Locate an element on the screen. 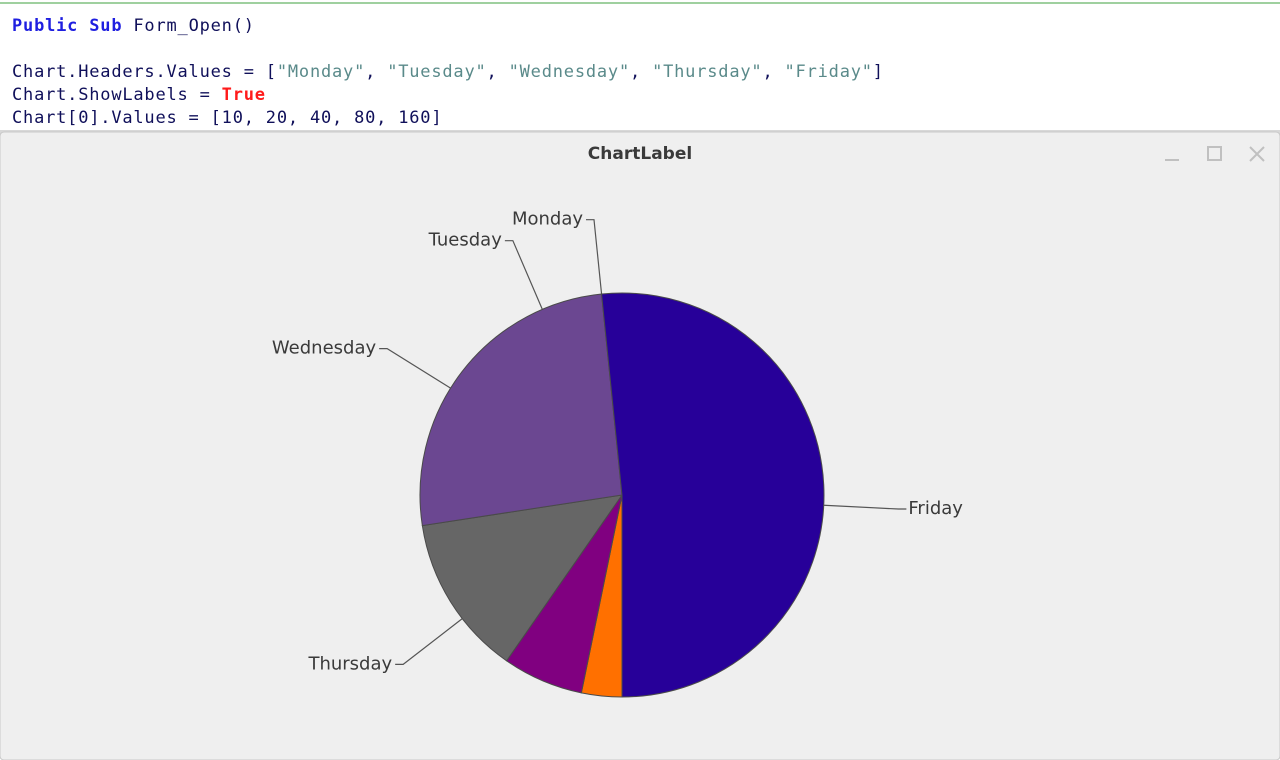 The image size is (1280, 760). code-token: "Wednesday" is located at coordinates (569, 72).